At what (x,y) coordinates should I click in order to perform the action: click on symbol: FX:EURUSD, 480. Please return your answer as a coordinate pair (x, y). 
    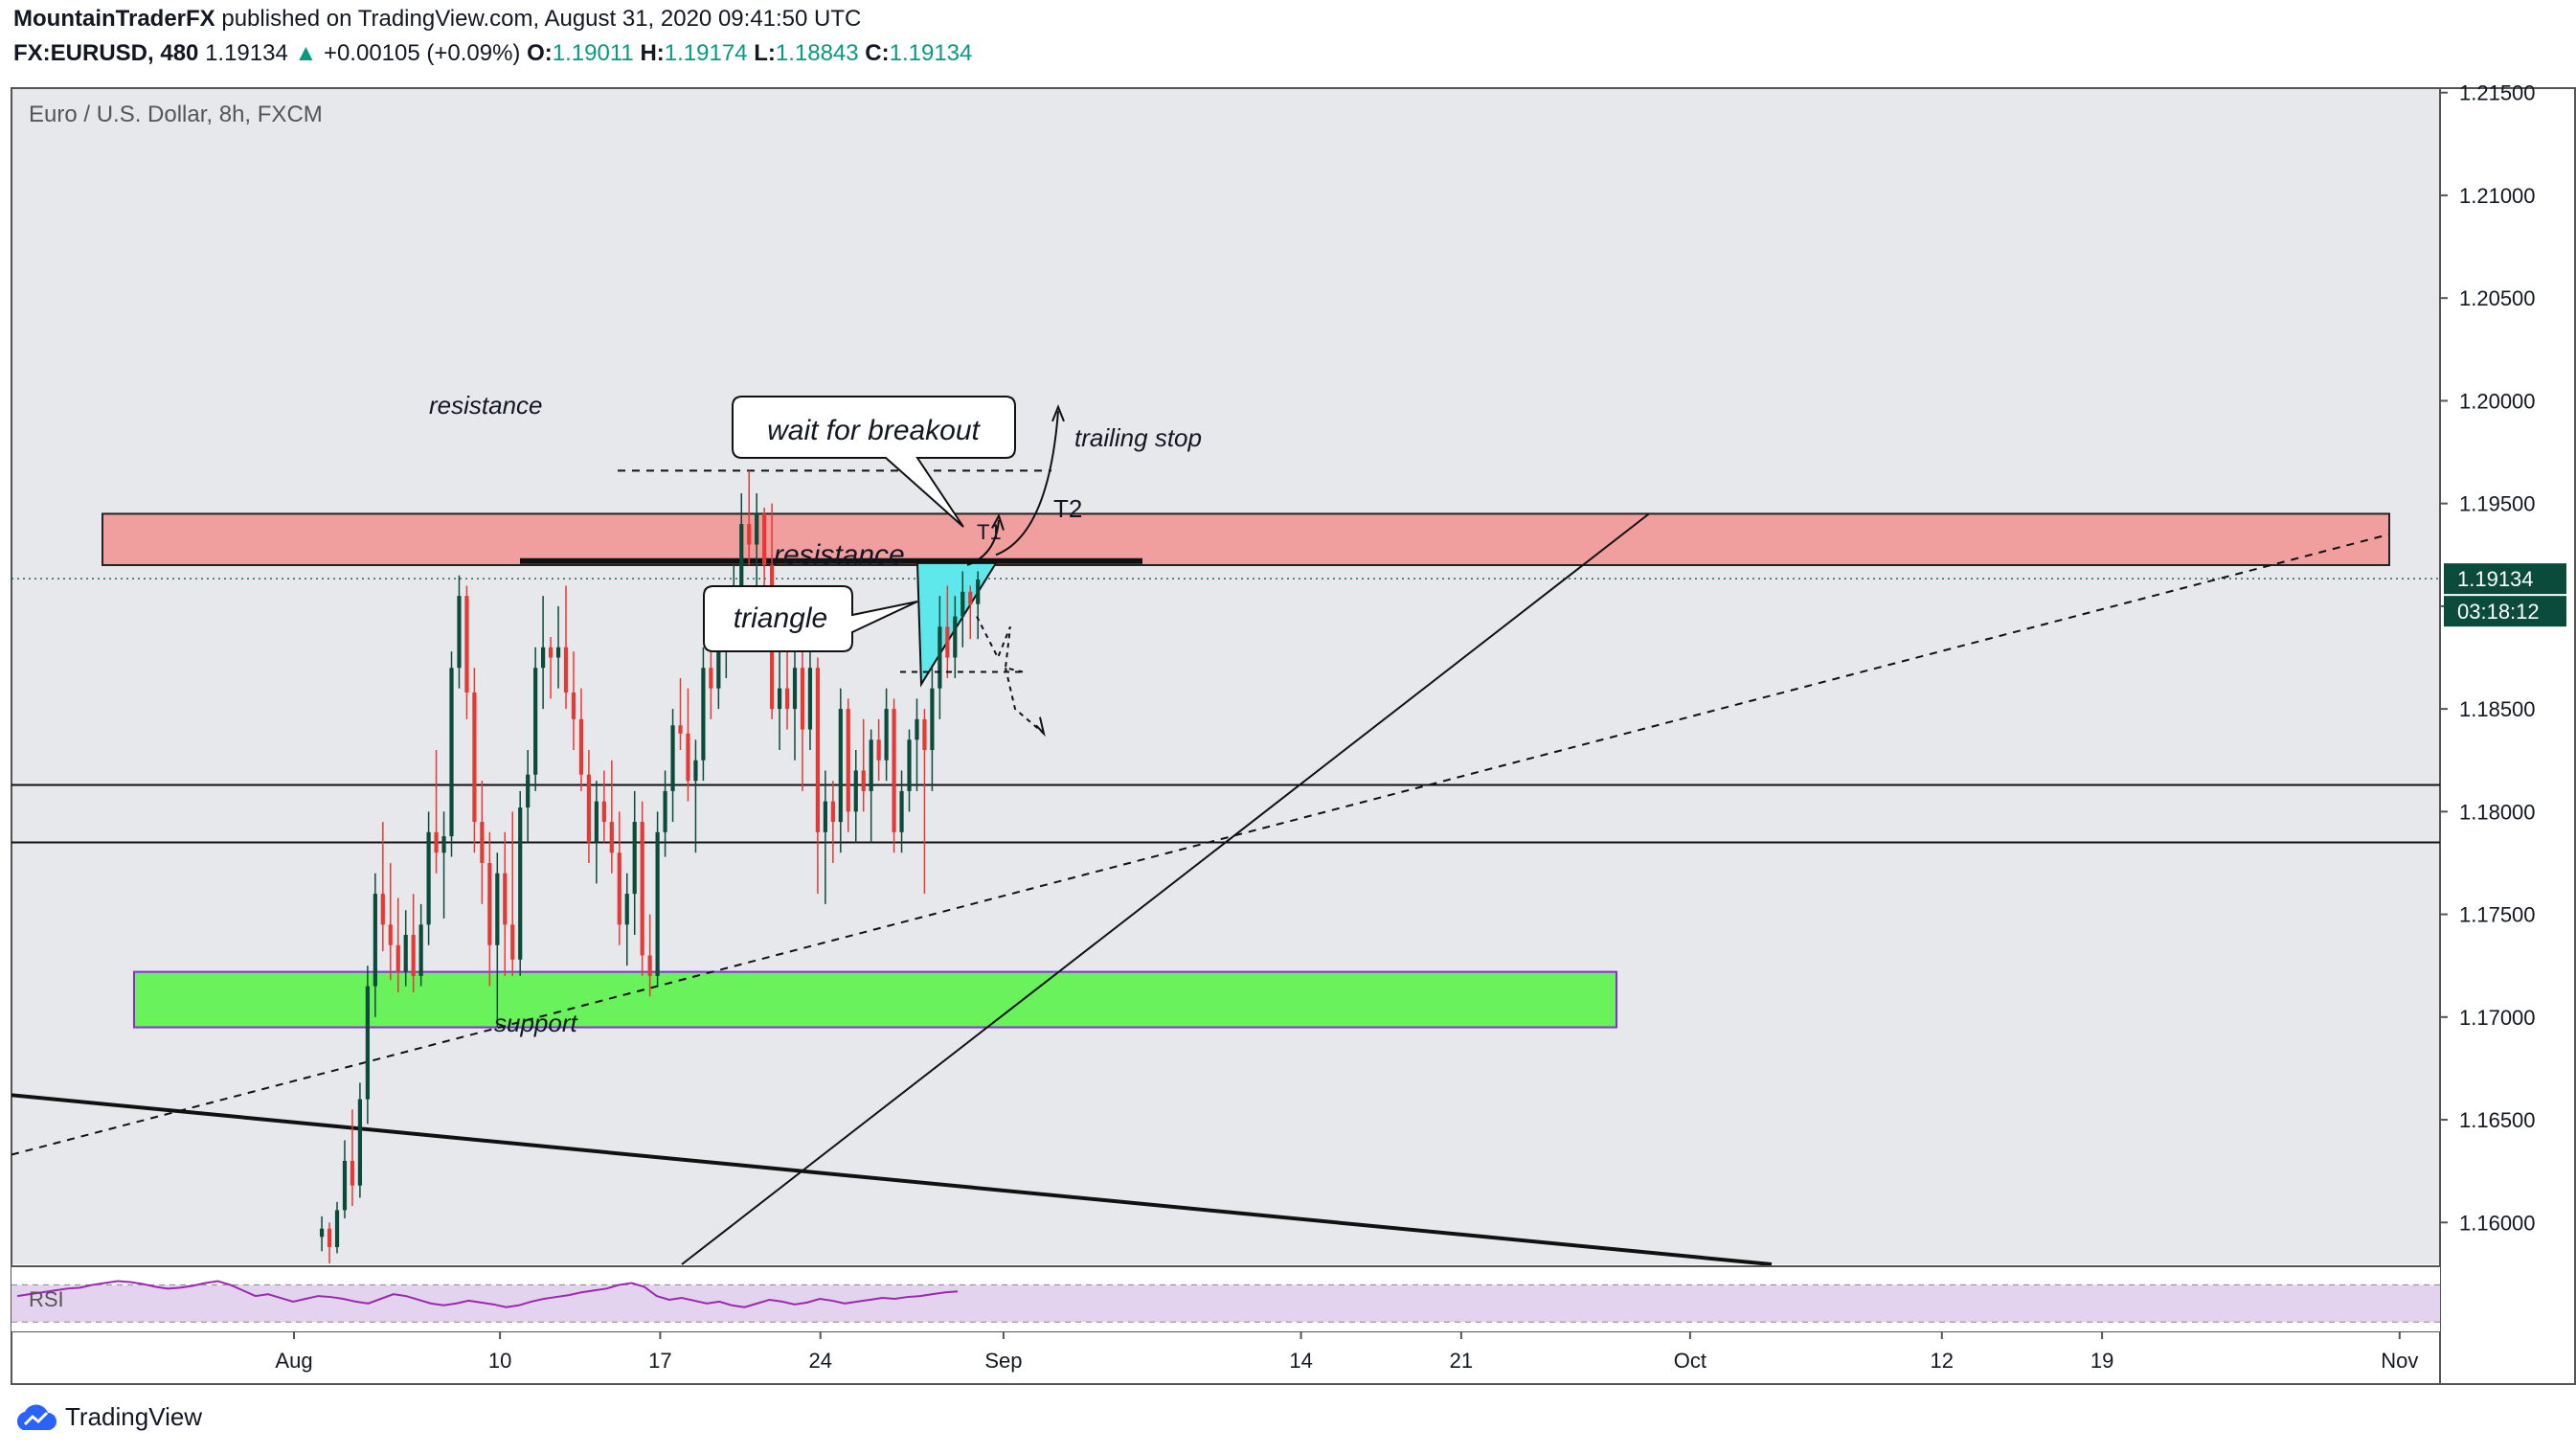
    Looking at the image, I should click on (106, 53).